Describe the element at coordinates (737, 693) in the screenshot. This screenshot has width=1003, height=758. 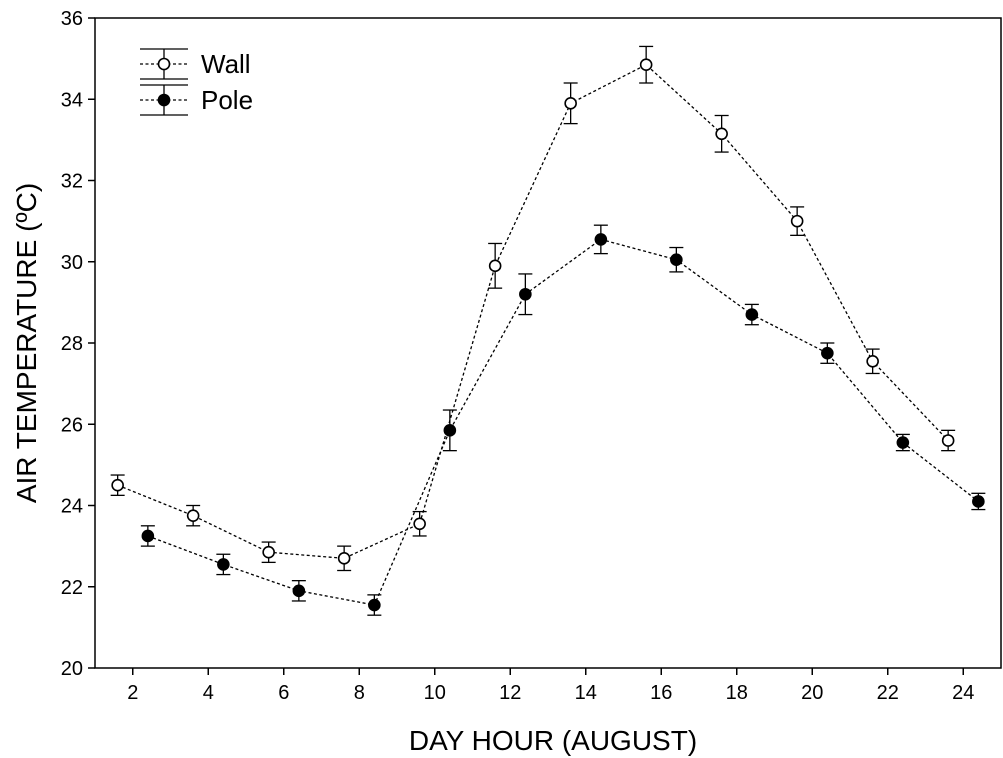
I see `x-tick-label: 18` at that location.